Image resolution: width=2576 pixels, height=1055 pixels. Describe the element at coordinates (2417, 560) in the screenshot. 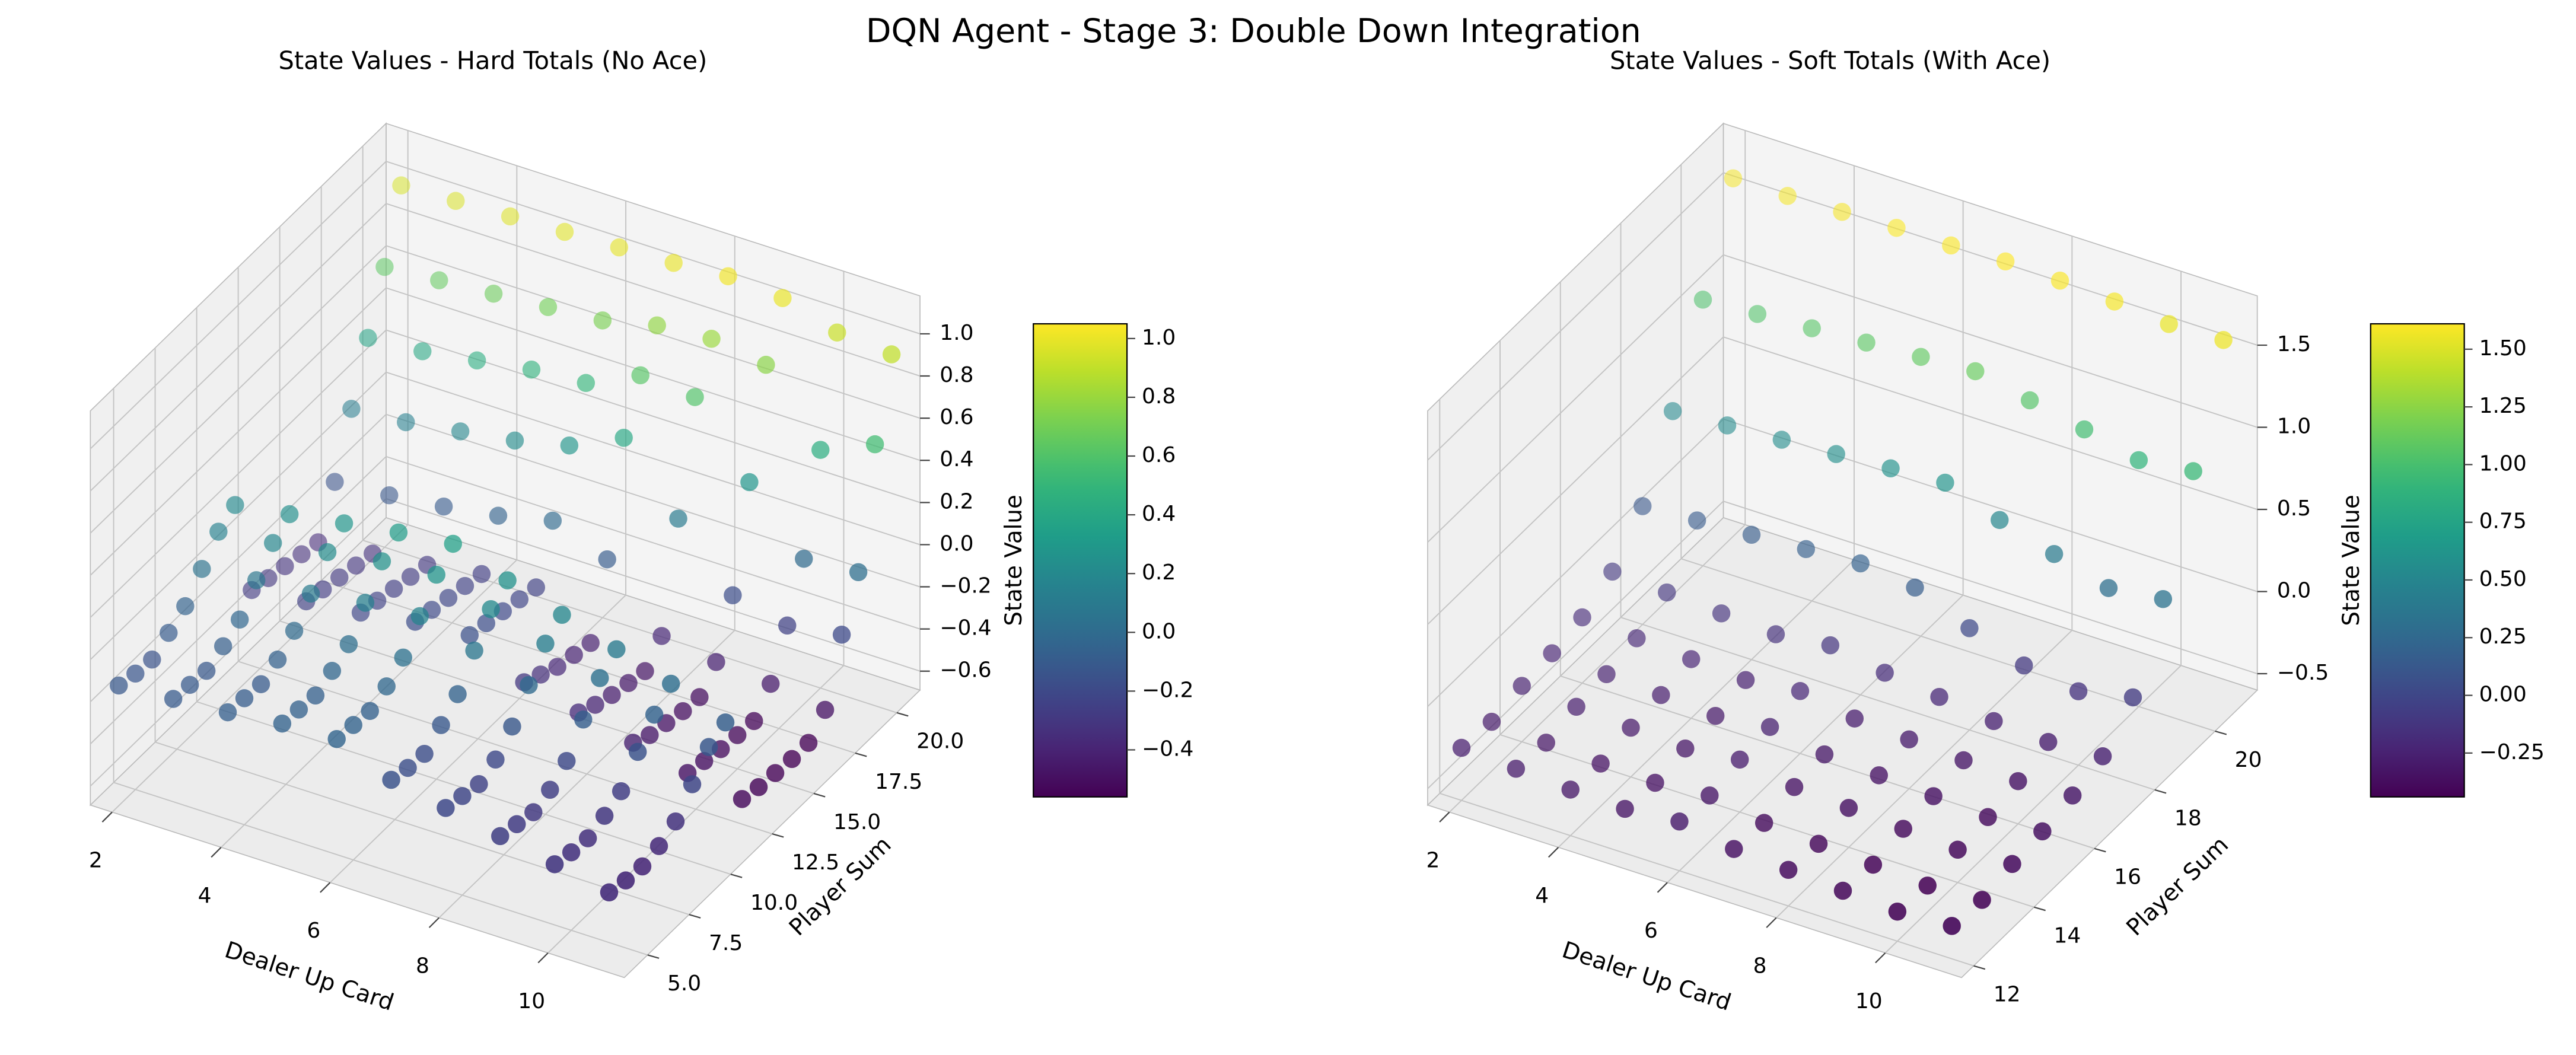

I see `colorbar` at that location.